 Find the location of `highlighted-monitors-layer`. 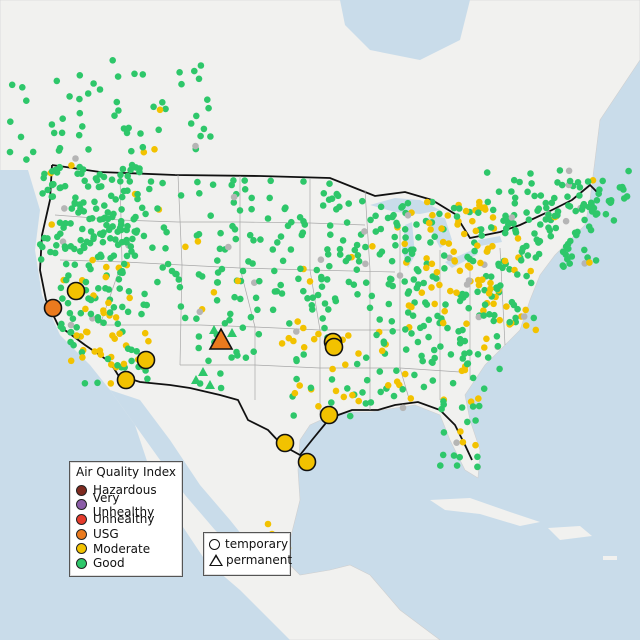

highlighted-monitors-layer is located at coordinates (193, 376).